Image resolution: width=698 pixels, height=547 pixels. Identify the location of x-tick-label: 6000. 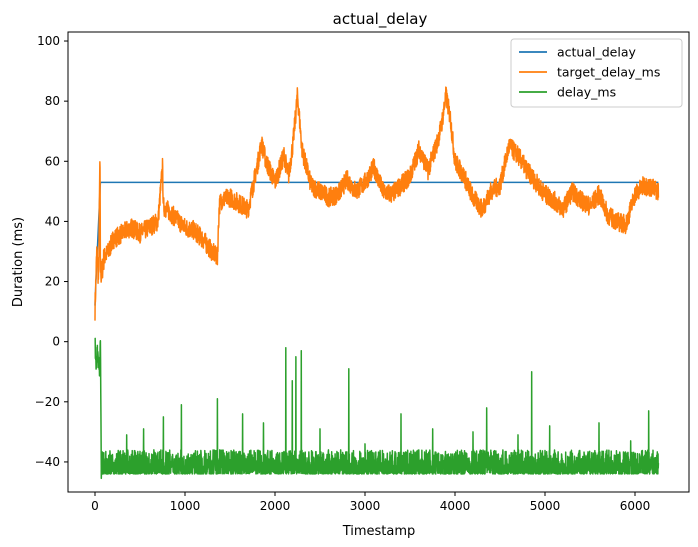
(635, 506).